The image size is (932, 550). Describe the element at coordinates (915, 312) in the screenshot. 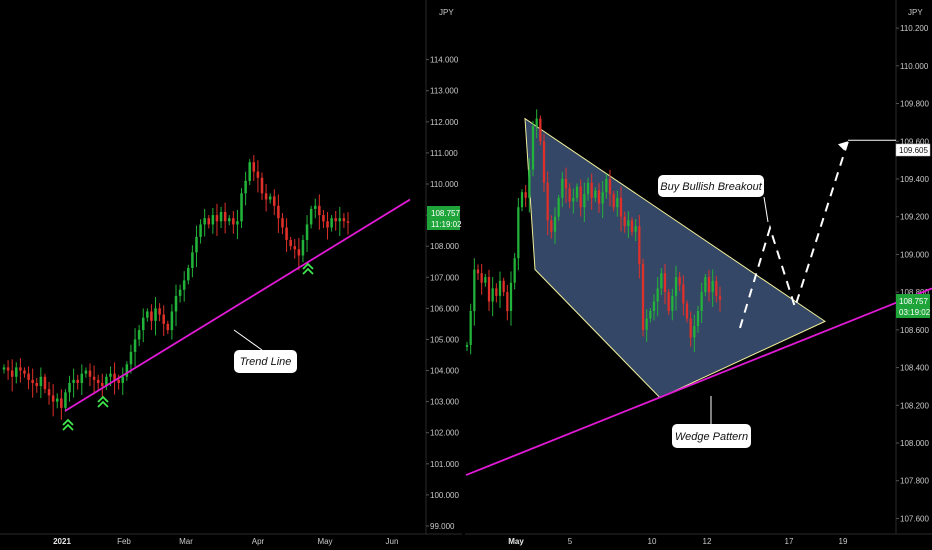

I see `right-countdown: 03:19:02` at that location.